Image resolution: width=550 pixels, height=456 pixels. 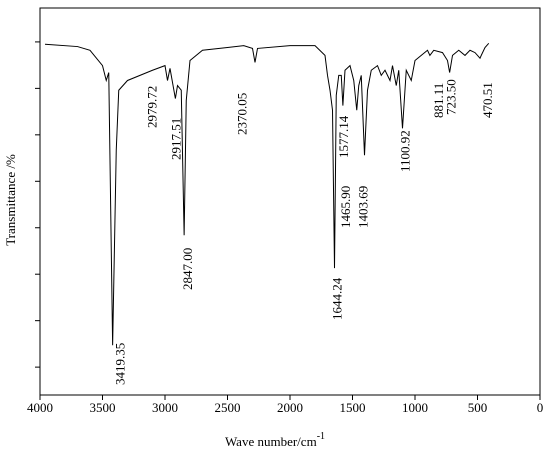 What do you see at coordinates (271, 441) in the screenshot?
I see `x-label-main: Wave number/cm` at bounding box center [271, 441].